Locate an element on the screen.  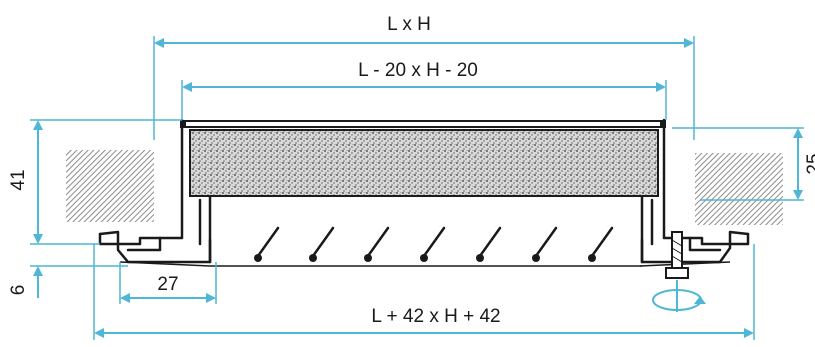
label-inner: L - 20 x H - 20 is located at coordinates (418, 70).